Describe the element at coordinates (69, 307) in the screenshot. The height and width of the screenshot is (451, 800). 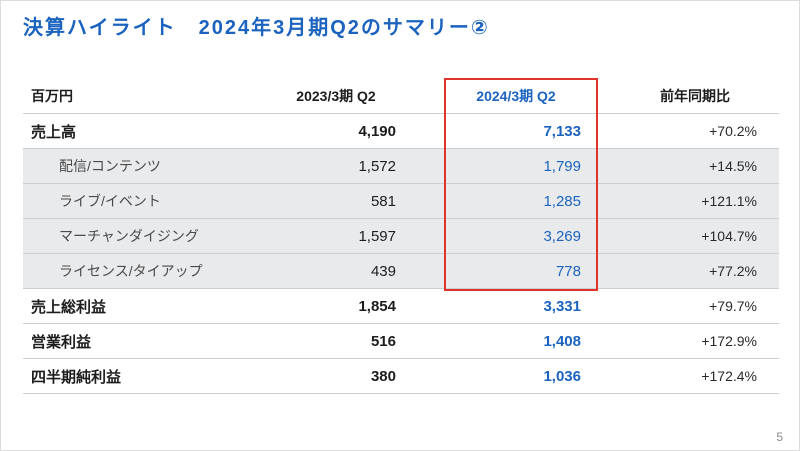
I see `row-label: 売上総利益` at that location.